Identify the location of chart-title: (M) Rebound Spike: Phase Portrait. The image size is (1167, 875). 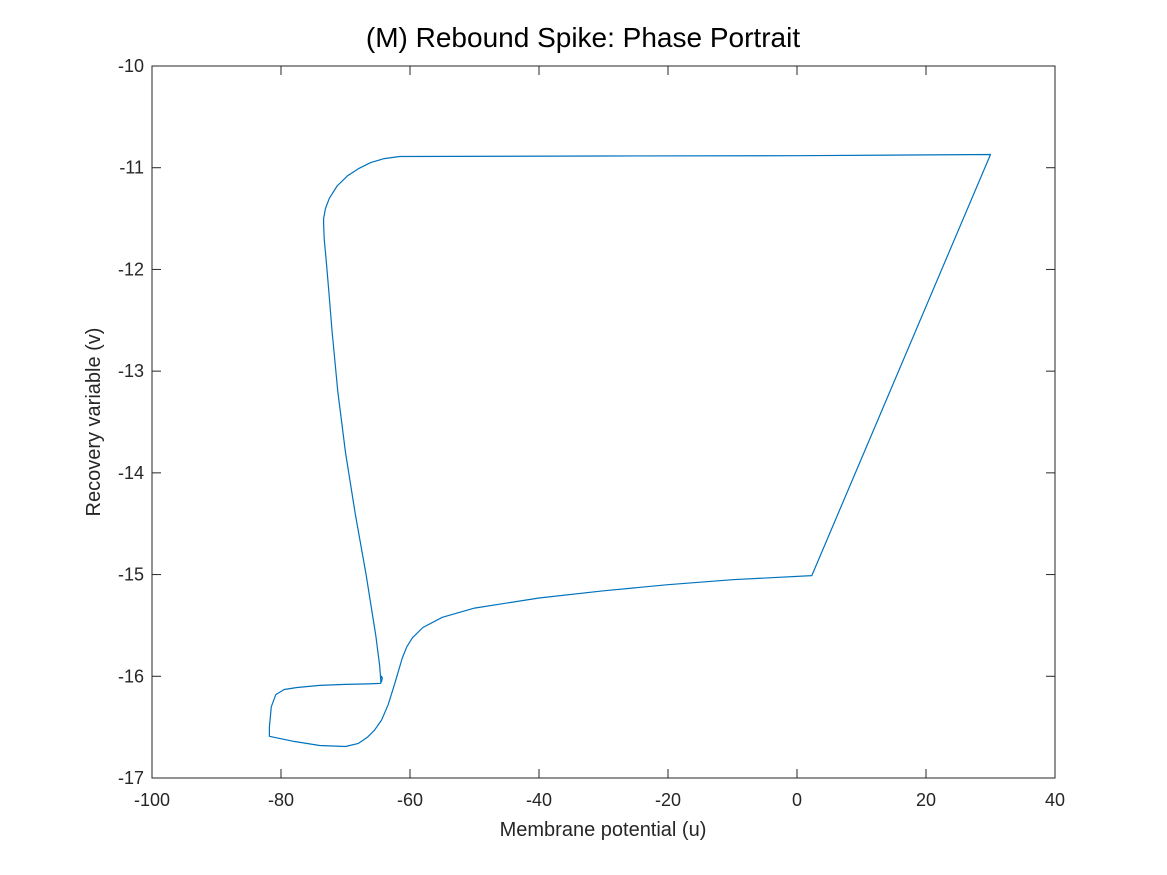
(583, 37).